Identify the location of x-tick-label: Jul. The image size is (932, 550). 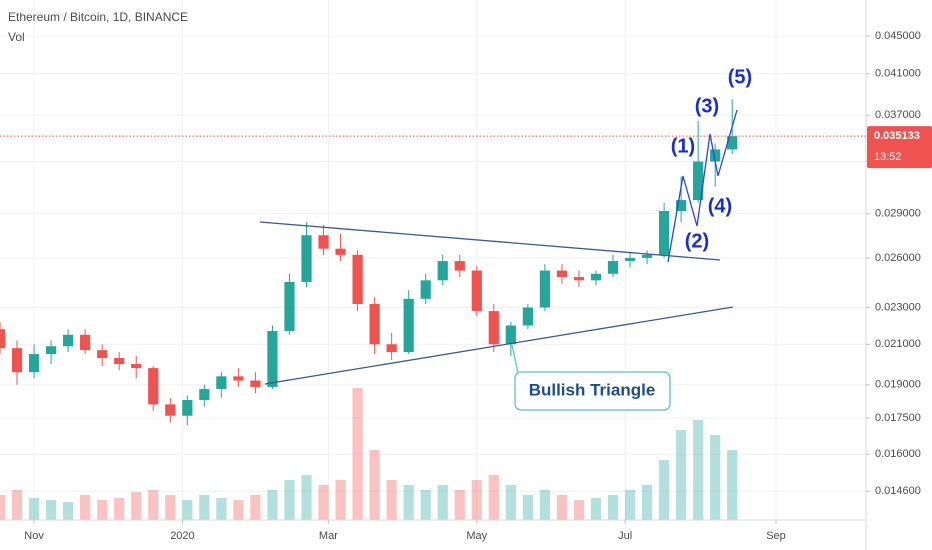
(625, 536).